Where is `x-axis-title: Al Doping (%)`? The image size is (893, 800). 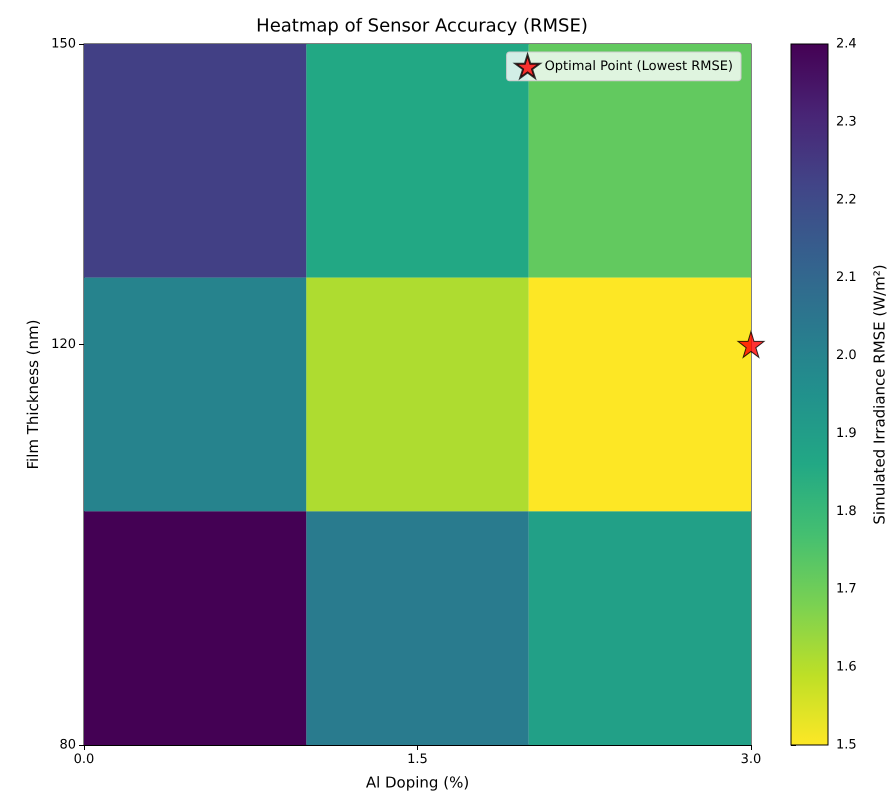
x-axis-title: Al Doping (%) is located at coordinates (418, 783).